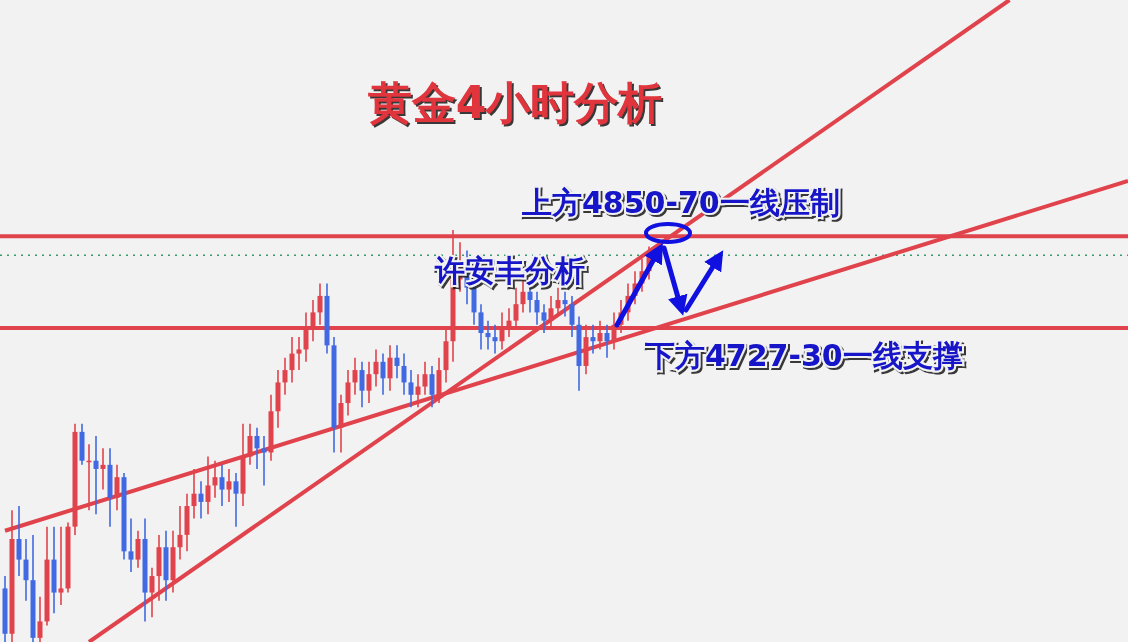 The image size is (1128, 642). Describe the element at coordinates (680, 202) in the screenshot. I see `text: 上方4850-70一线压制` at that location.